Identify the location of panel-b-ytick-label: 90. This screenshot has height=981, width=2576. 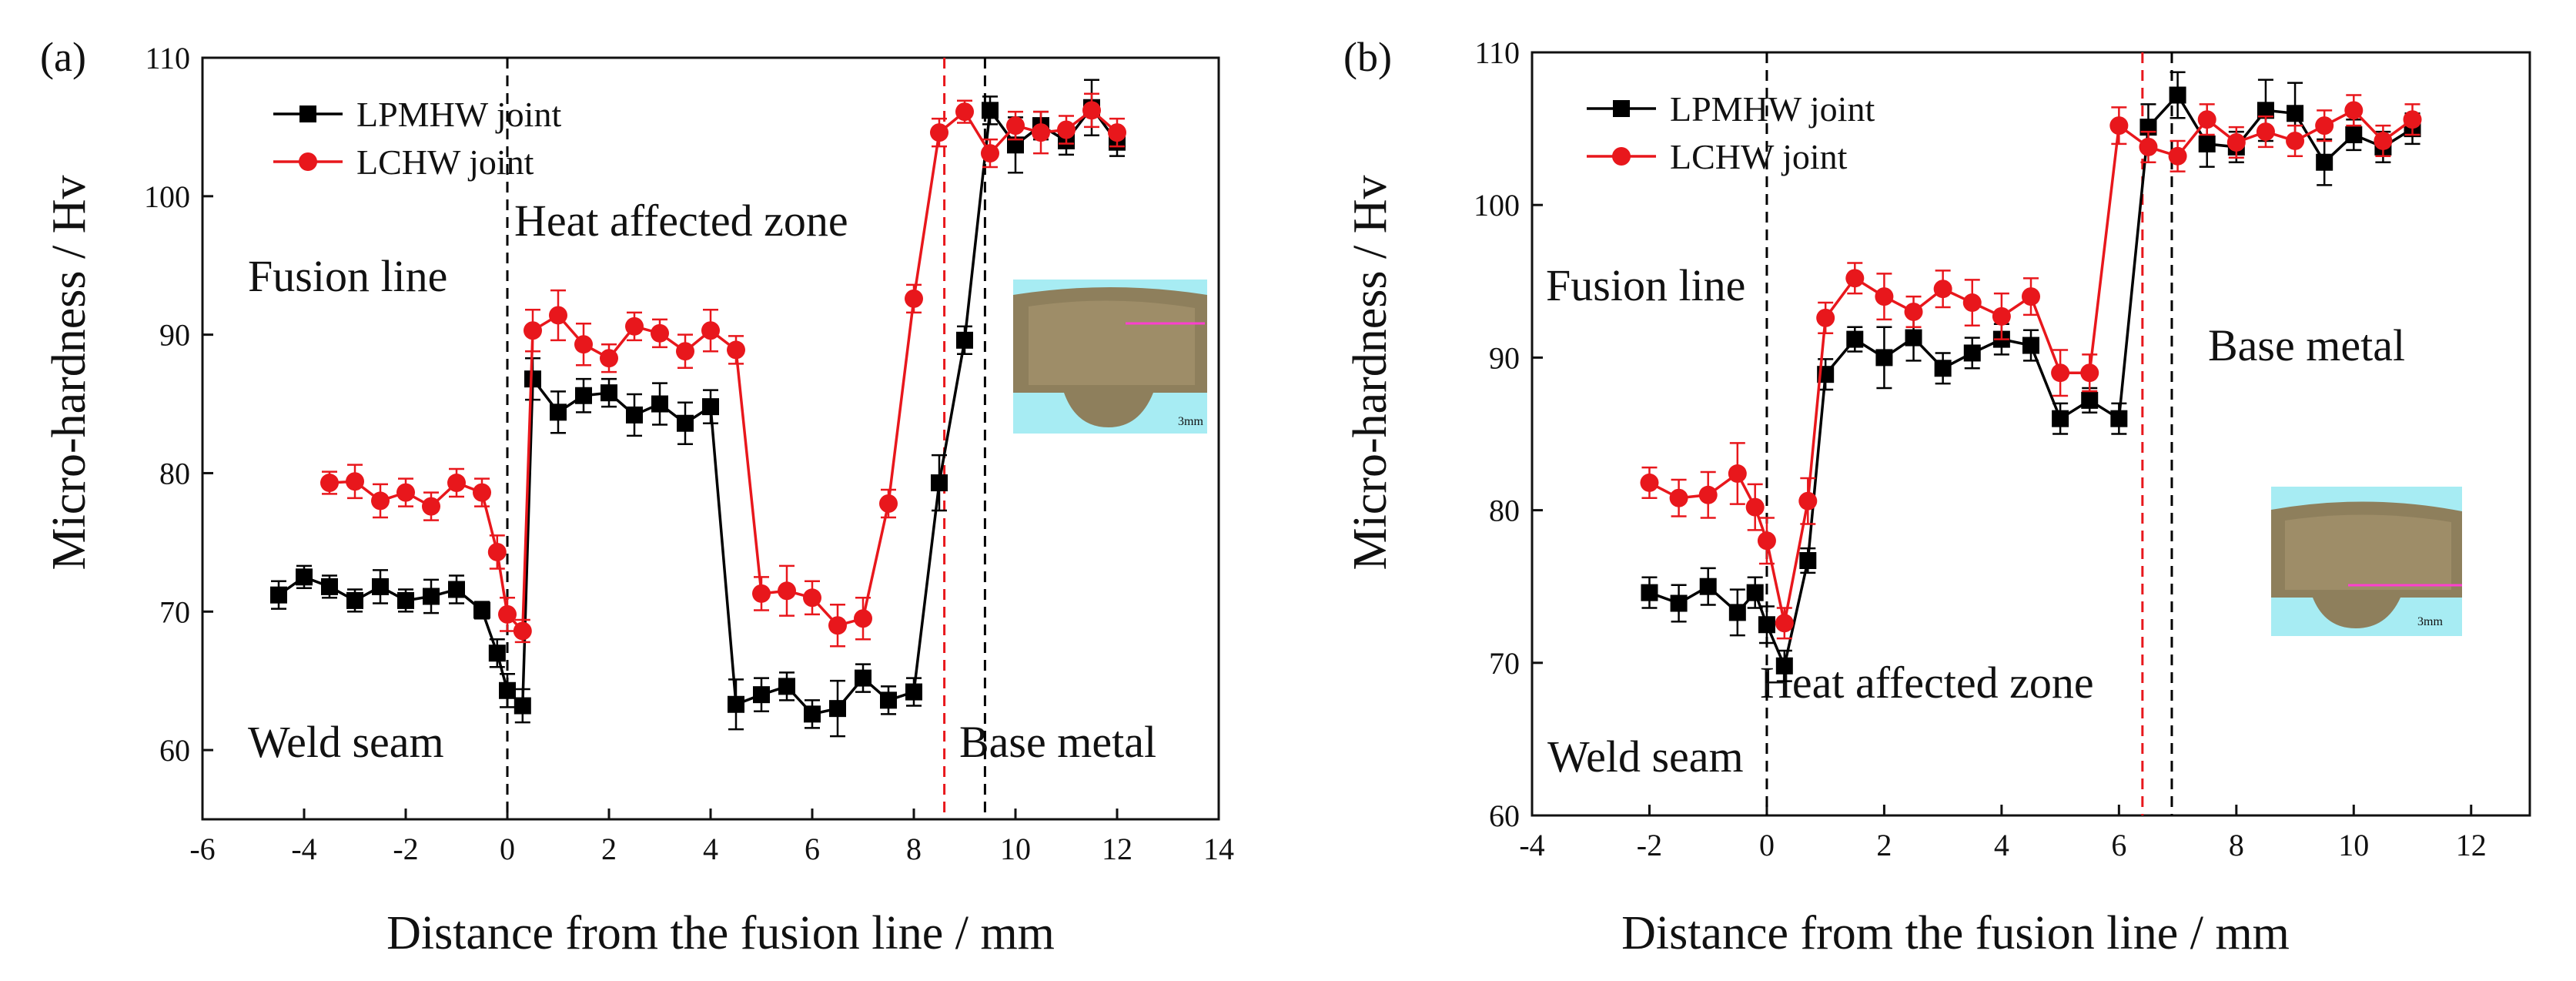
(1505, 357).